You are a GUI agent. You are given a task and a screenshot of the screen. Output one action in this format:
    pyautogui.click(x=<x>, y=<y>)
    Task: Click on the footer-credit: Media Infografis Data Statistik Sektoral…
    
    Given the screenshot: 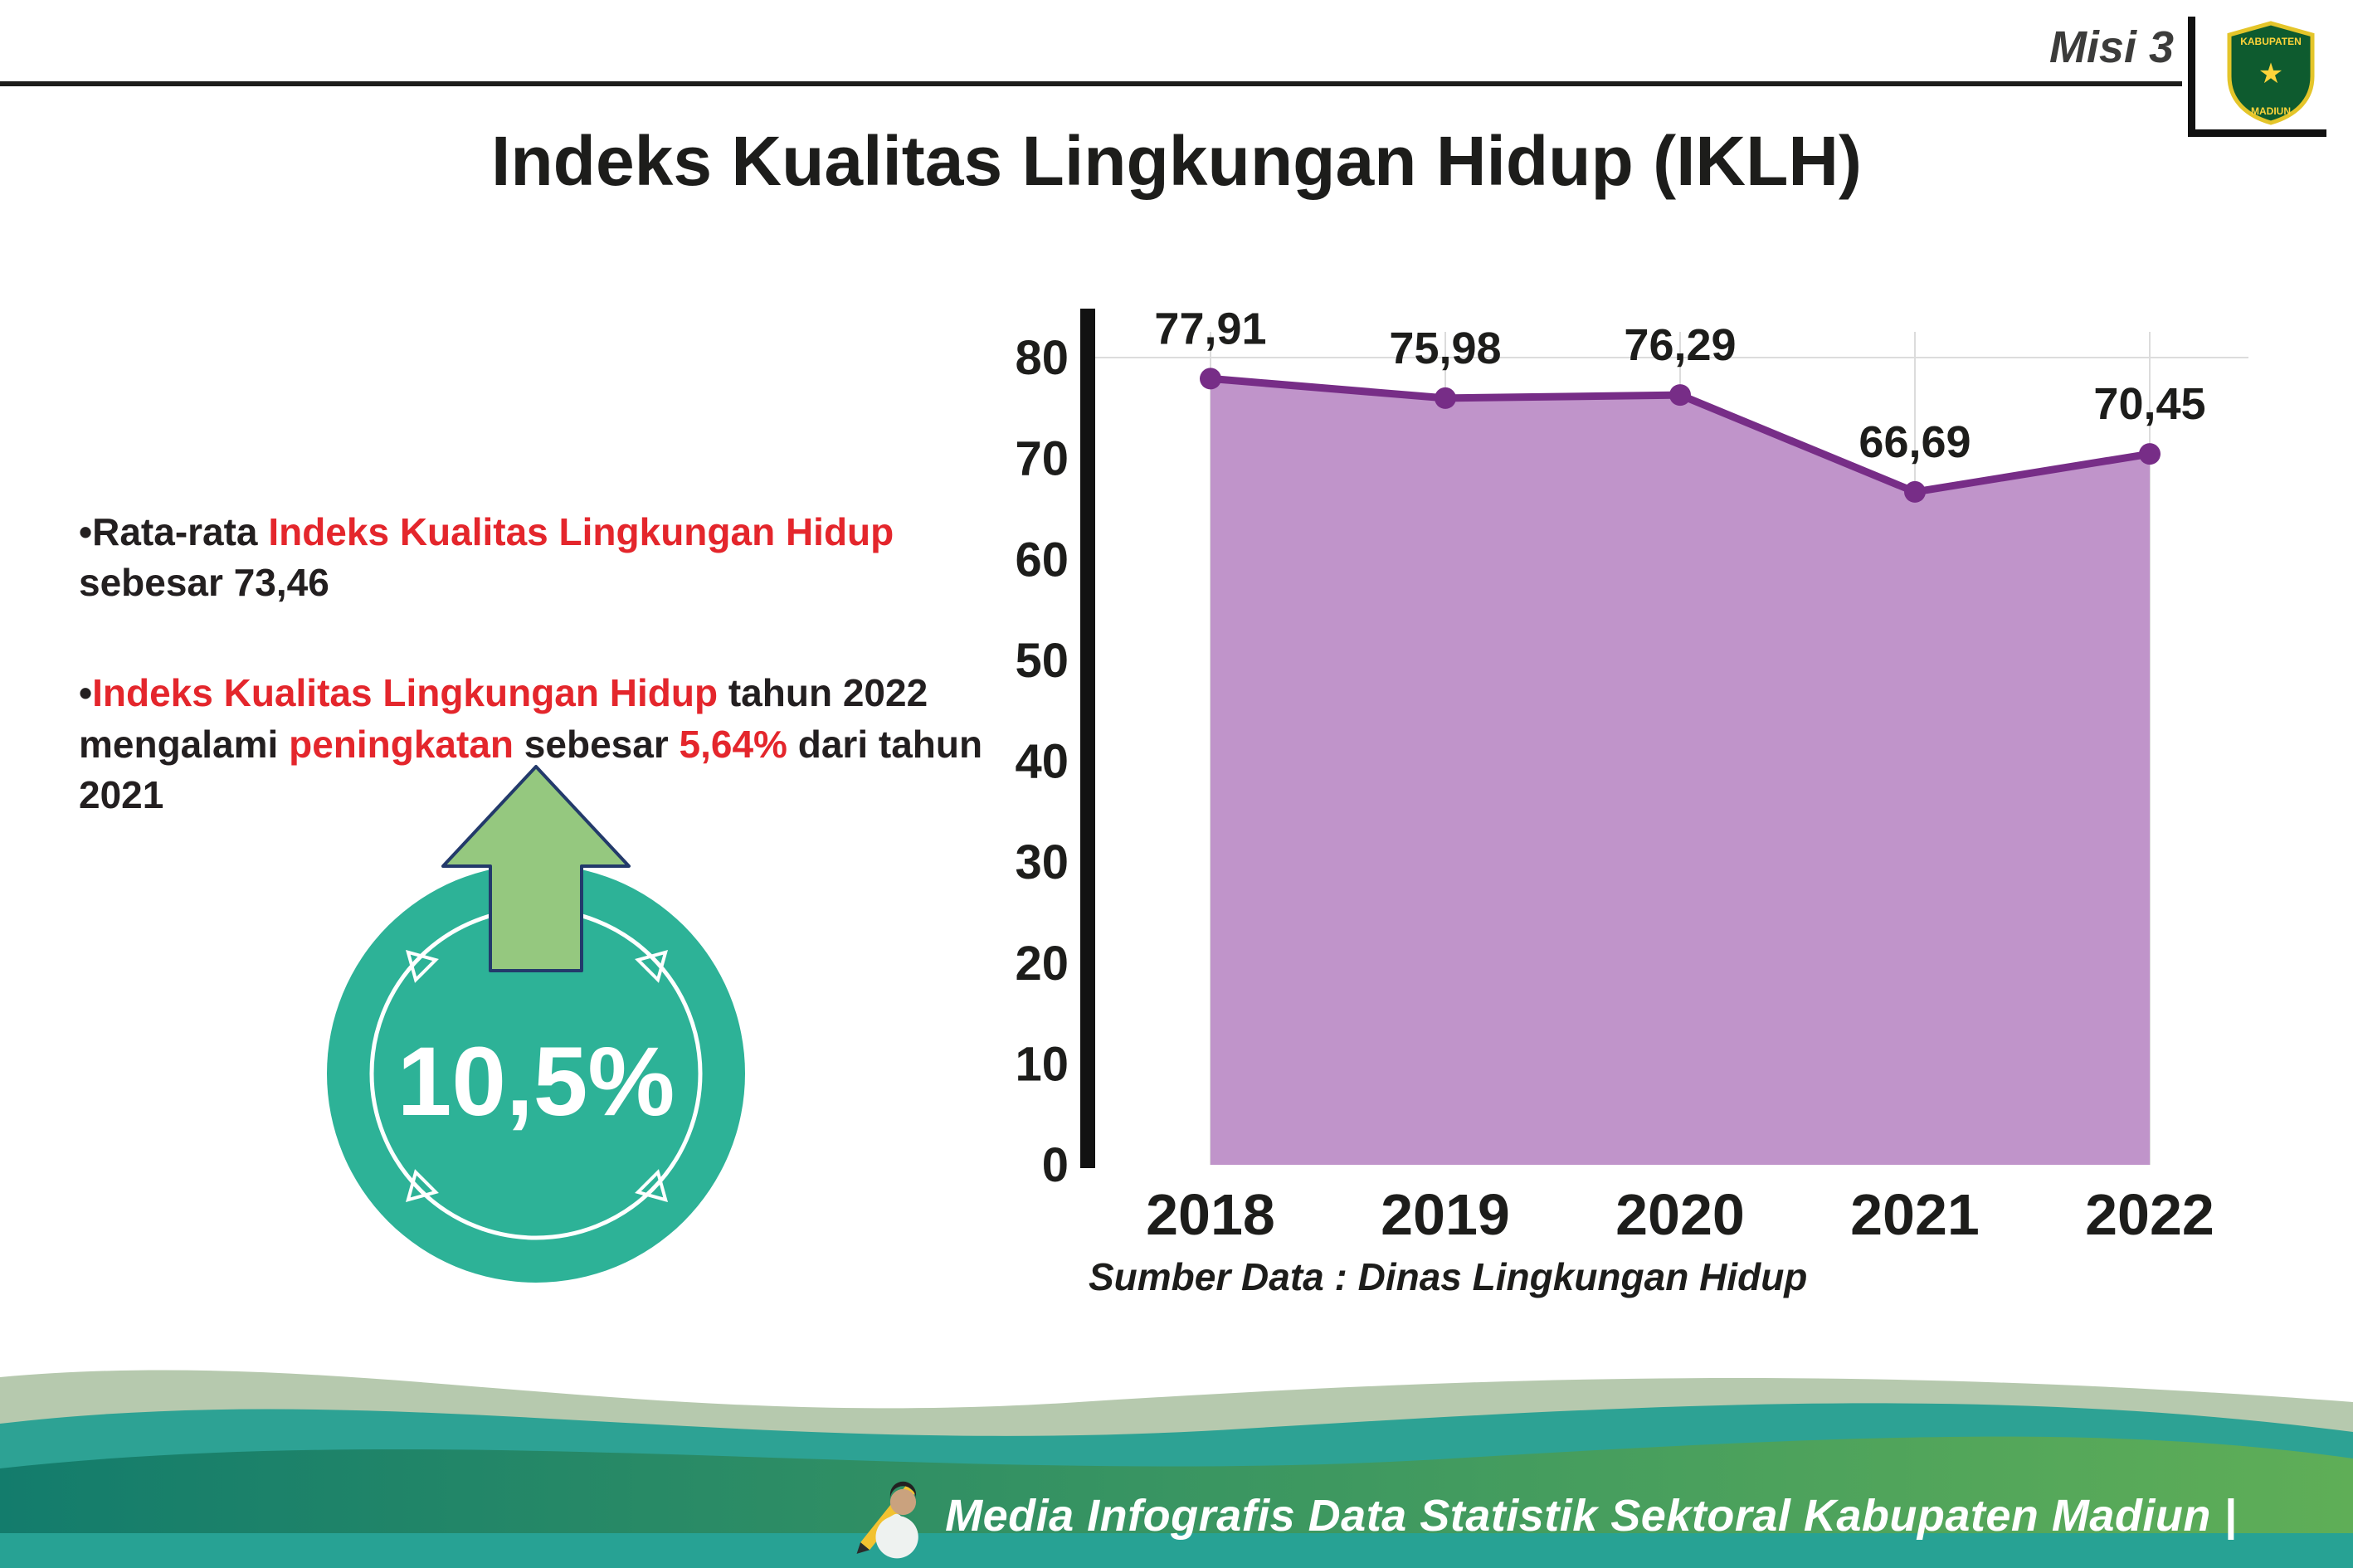 What is the action you would take?
    pyautogui.click(x=1543, y=1515)
    